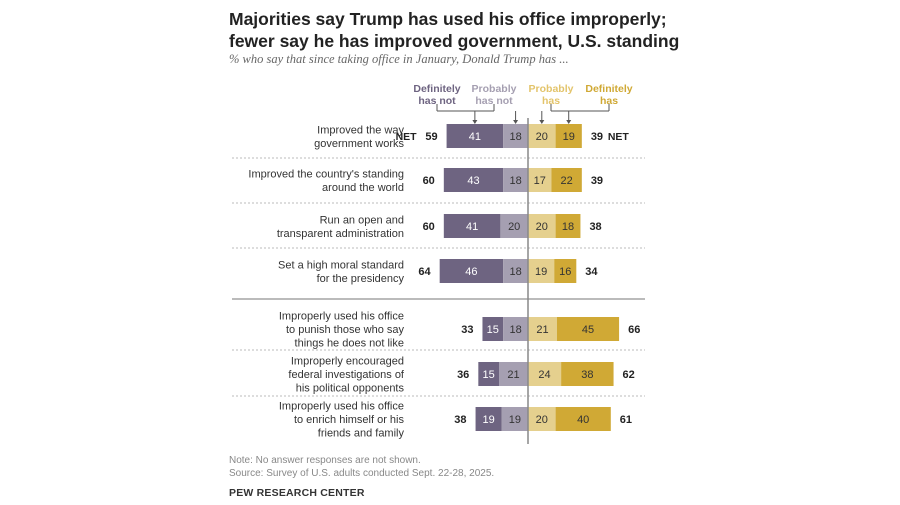 This screenshot has width=900, height=505. Describe the element at coordinates (362, 220) in the screenshot. I see `category-label: Run an open and` at that location.